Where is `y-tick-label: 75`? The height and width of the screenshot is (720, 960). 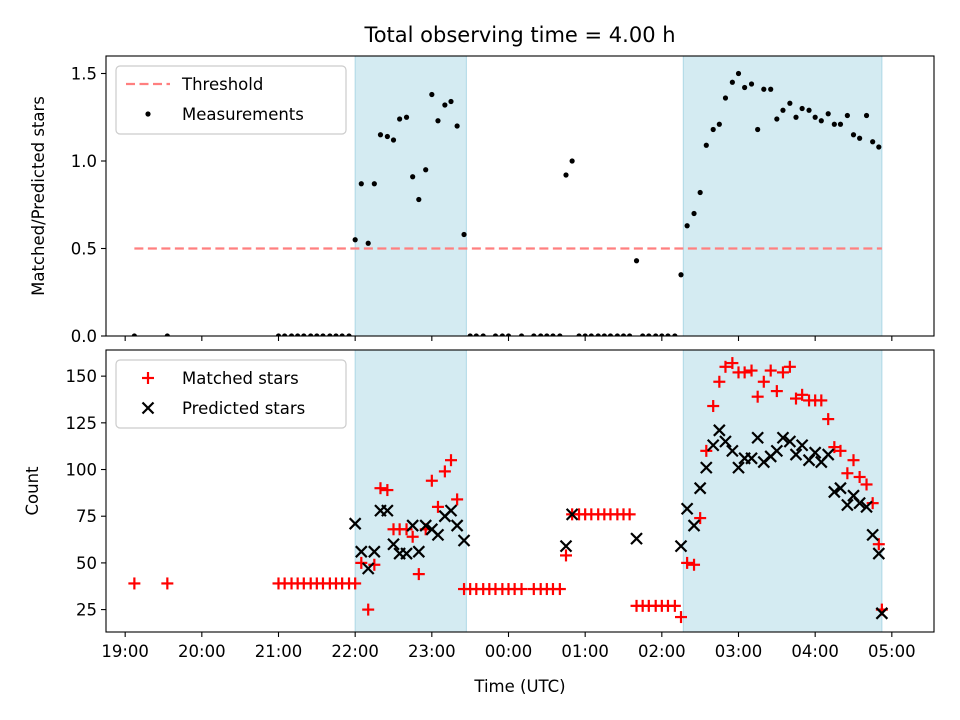
y-tick-label: 75 is located at coordinates (86, 516).